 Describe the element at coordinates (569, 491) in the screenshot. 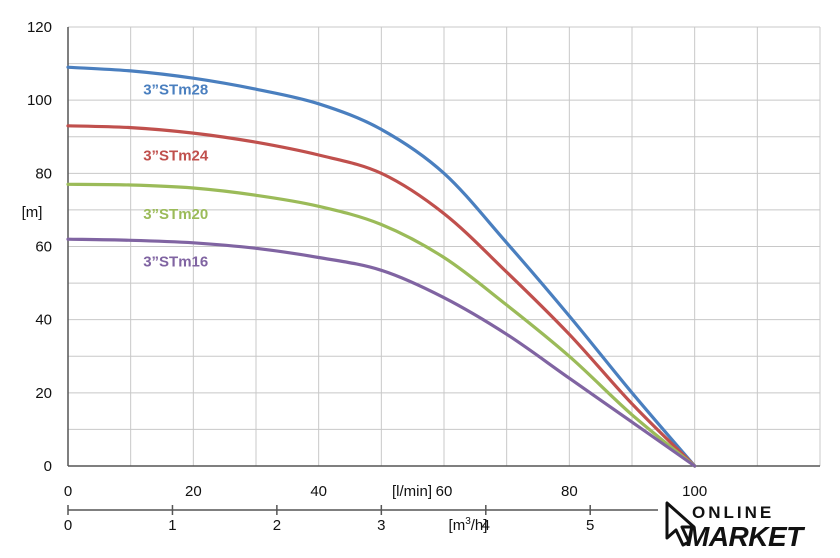

I see `x-tick-label: 80` at that location.